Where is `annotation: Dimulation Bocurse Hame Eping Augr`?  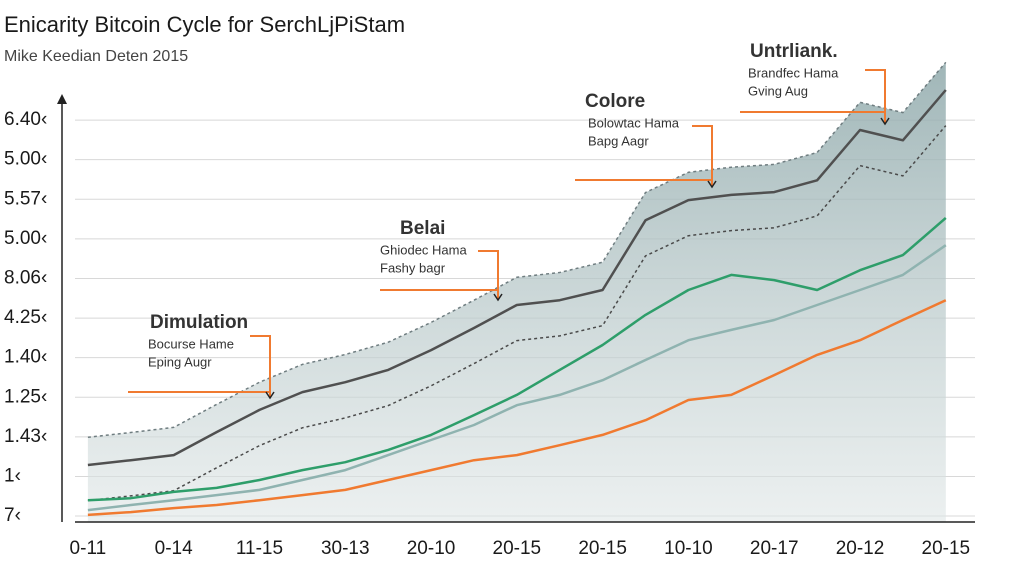 annotation: Dimulation Bocurse Hame Eping Augr is located at coordinates (201, 356).